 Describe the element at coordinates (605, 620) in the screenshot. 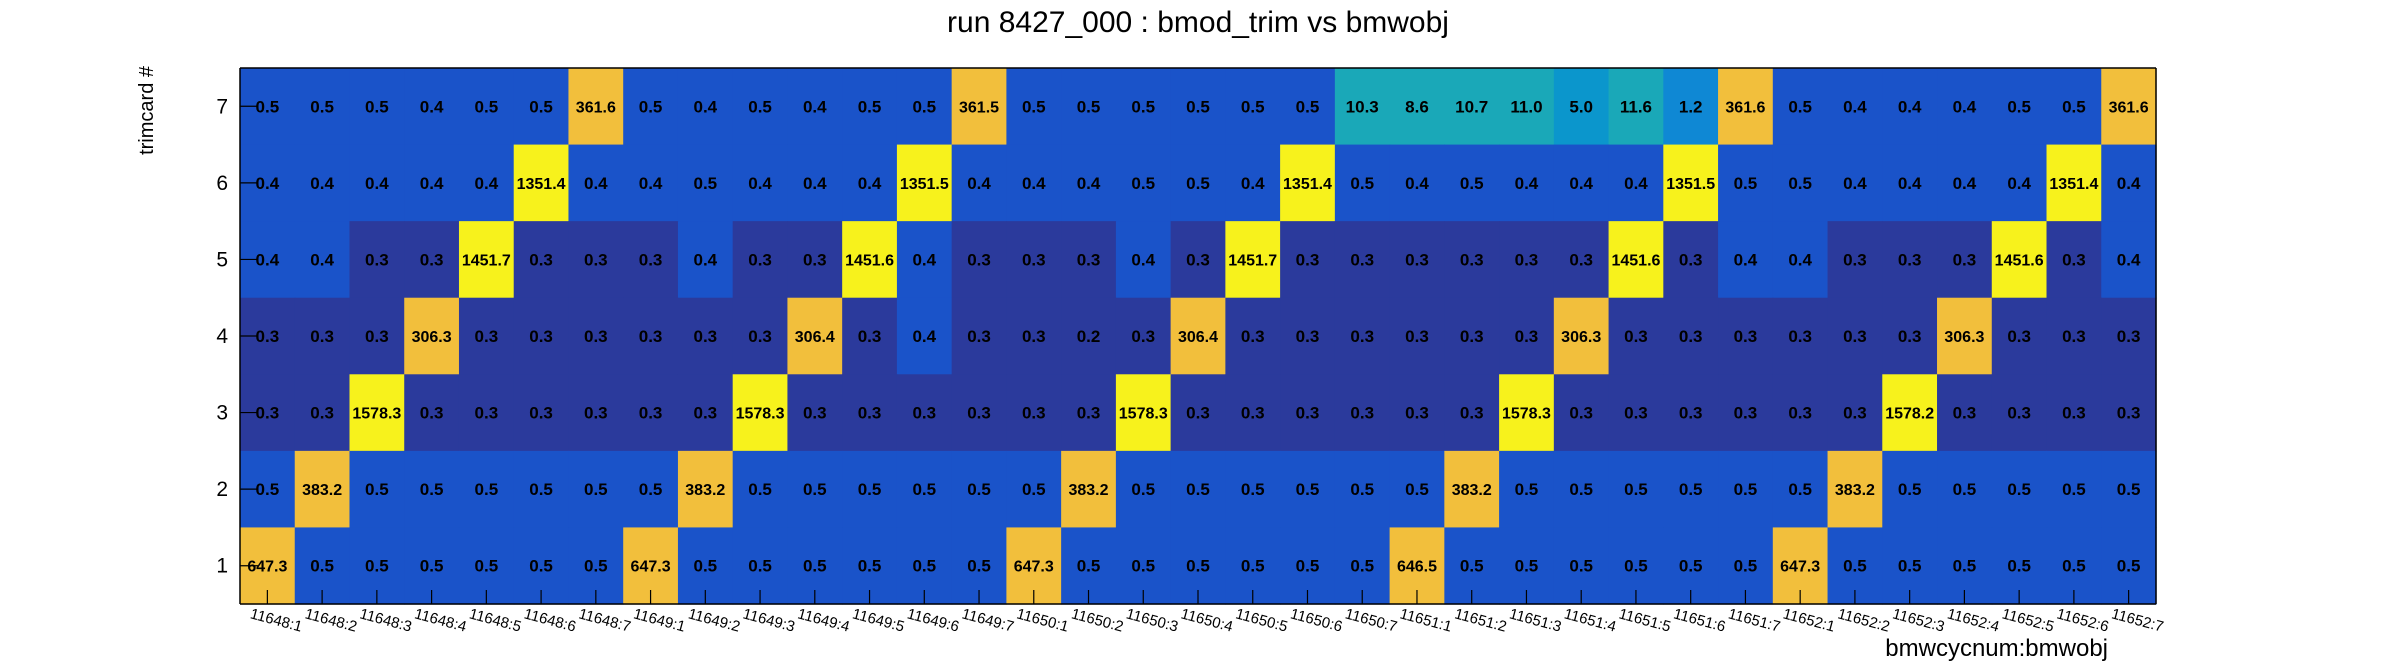

I see `x-tick-label: 11648:7` at that location.